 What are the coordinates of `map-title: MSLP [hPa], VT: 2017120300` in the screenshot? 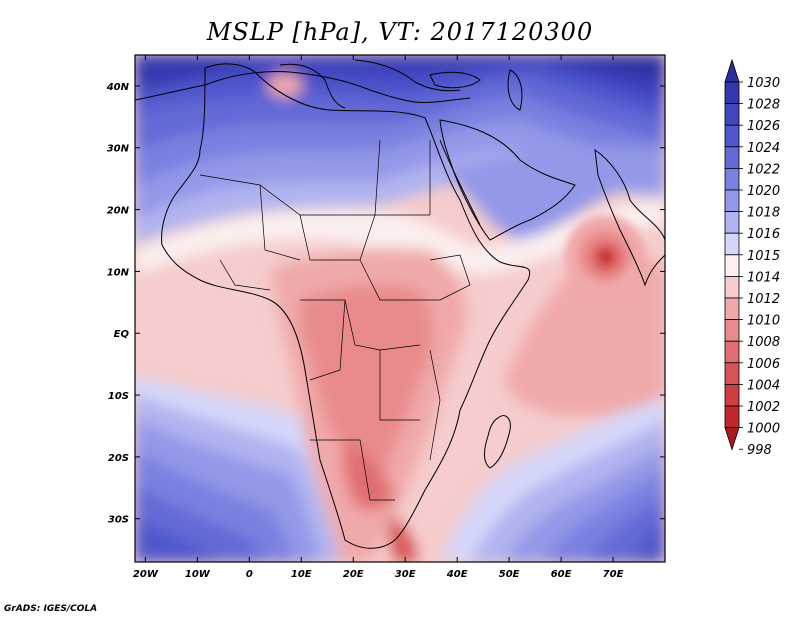 It's located at (400, 32).